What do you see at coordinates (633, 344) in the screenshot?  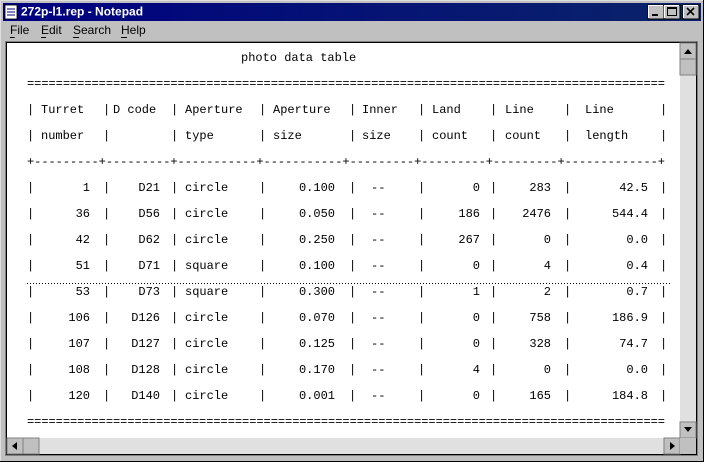 I see `table-cell: 74.7` at bounding box center [633, 344].